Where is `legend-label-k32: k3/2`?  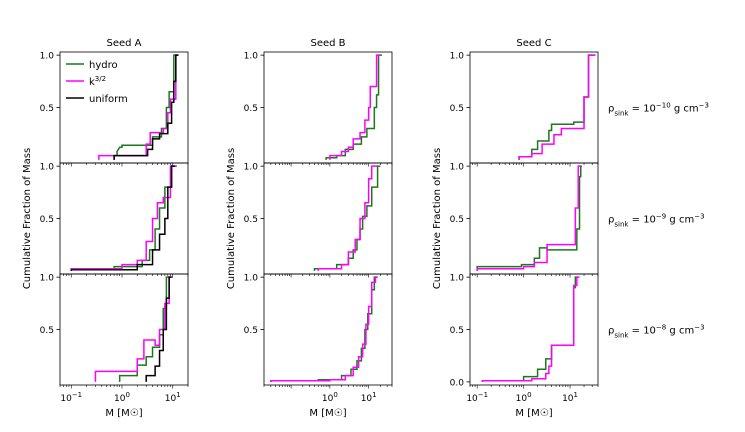 legend-label-k32: k3/2 is located at coordinates (97, 81).